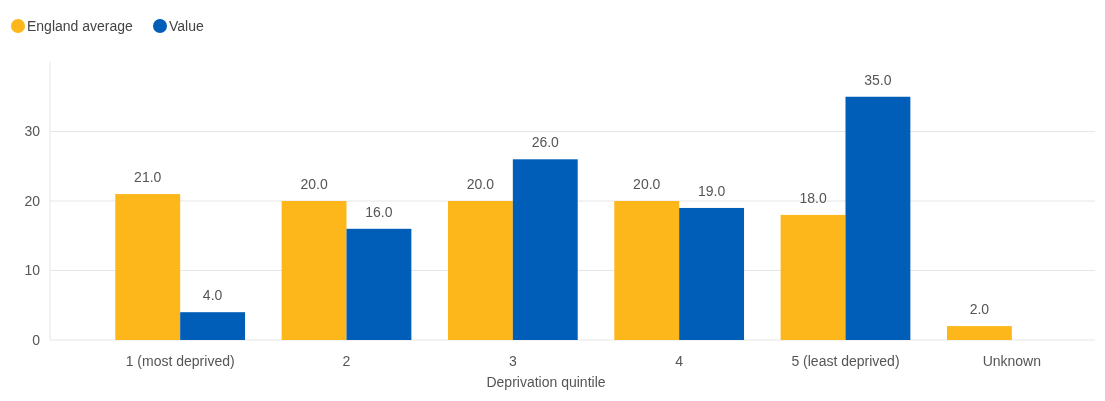 The image size is (1105, 401). I want to click on data-label: 16.0, so click(379, 211).